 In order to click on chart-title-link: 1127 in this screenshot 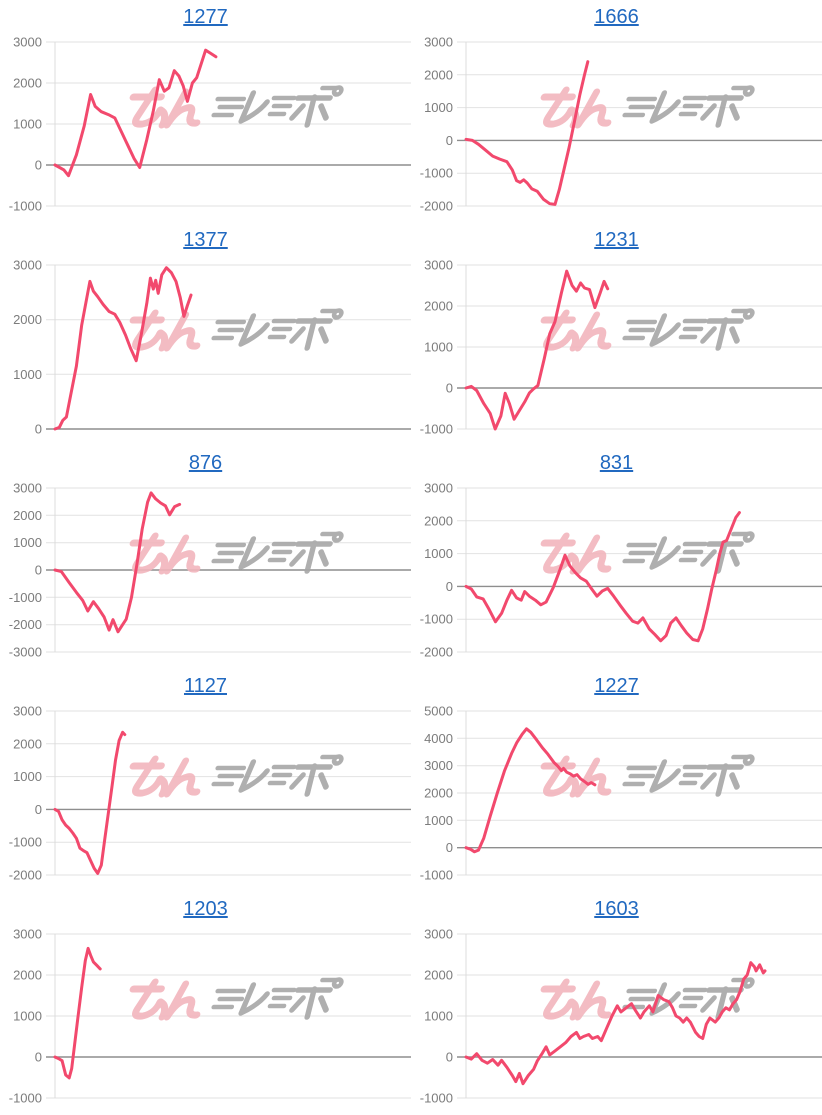, I will do `click(205, 686)`.